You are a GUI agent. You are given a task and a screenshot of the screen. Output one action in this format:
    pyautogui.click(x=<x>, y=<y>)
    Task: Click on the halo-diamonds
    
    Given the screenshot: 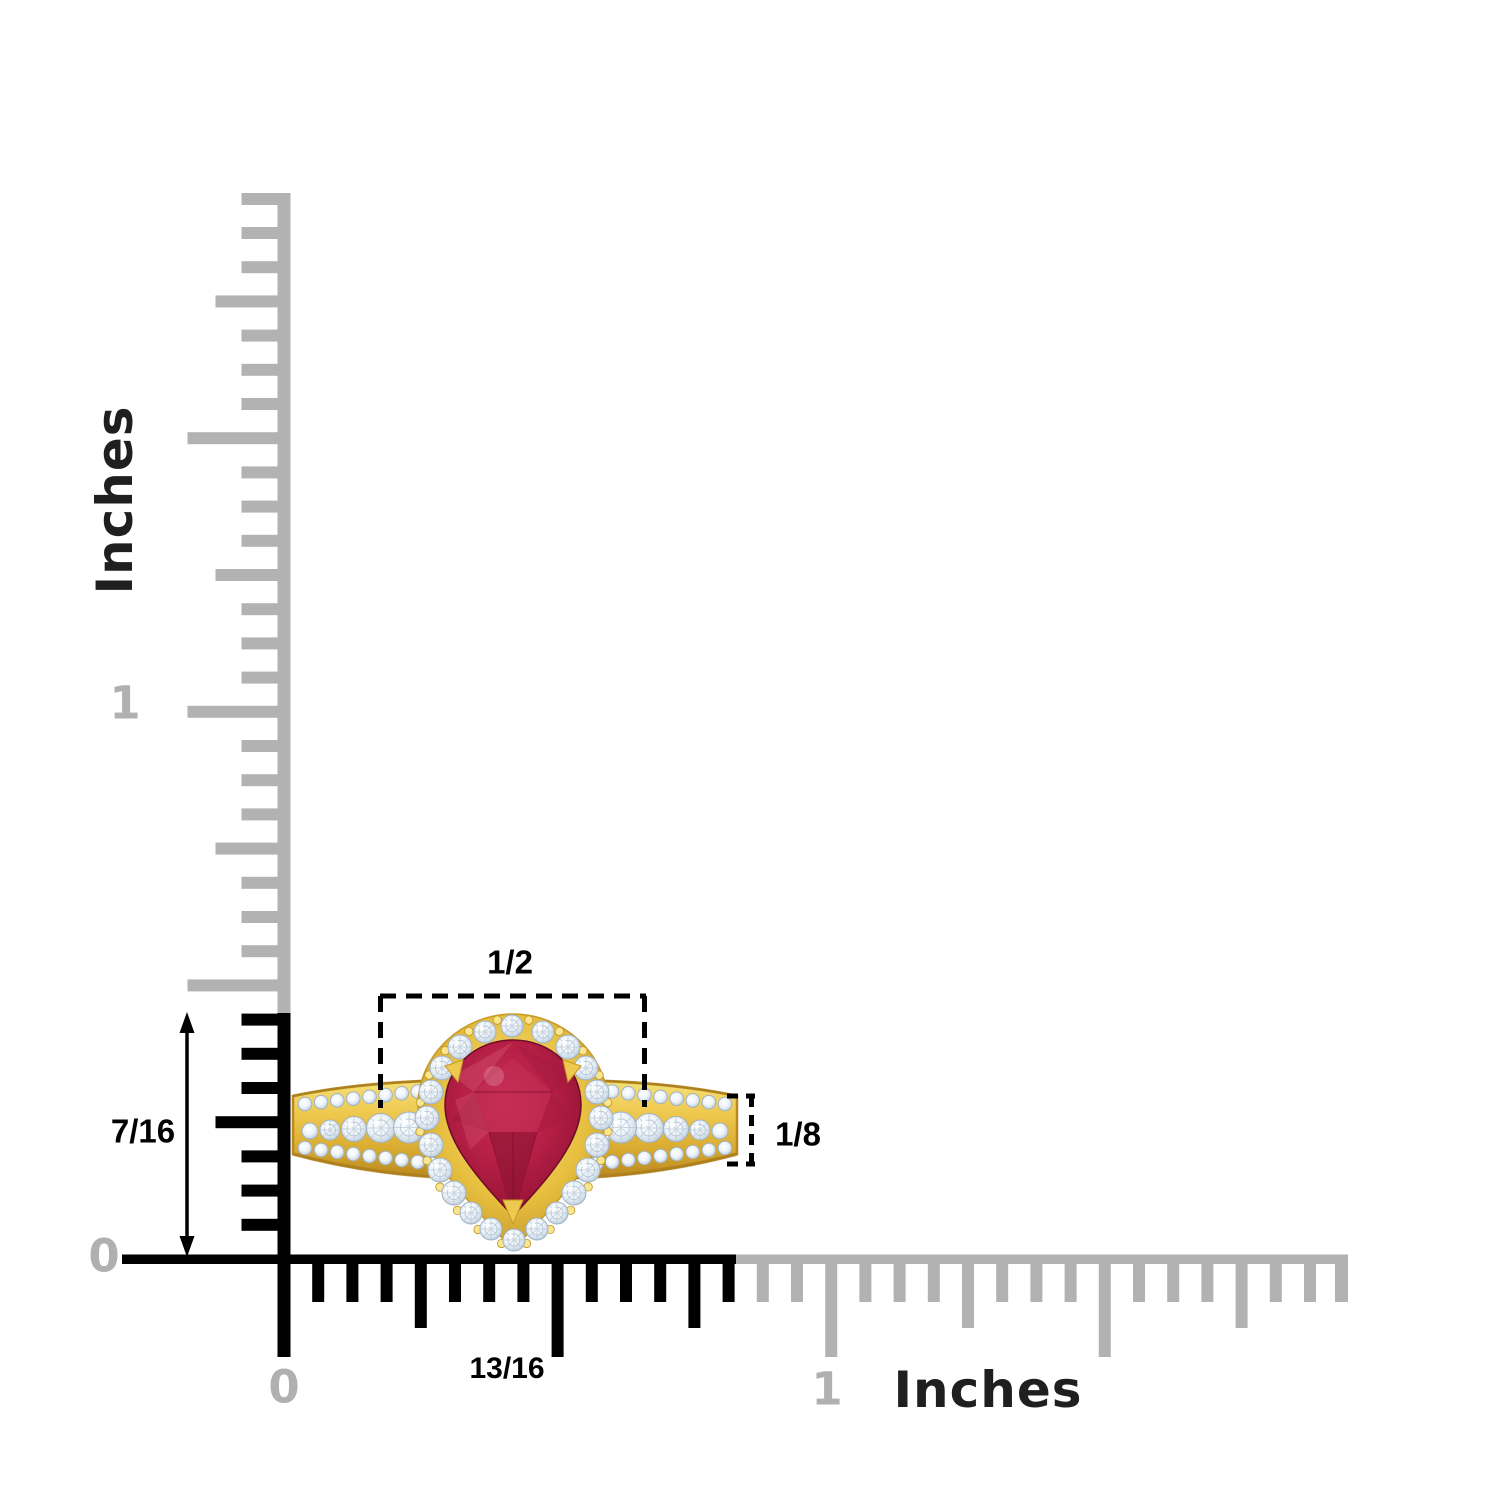 What is the action you would take?
    pyautogui.click(x=514, y=1133)
    